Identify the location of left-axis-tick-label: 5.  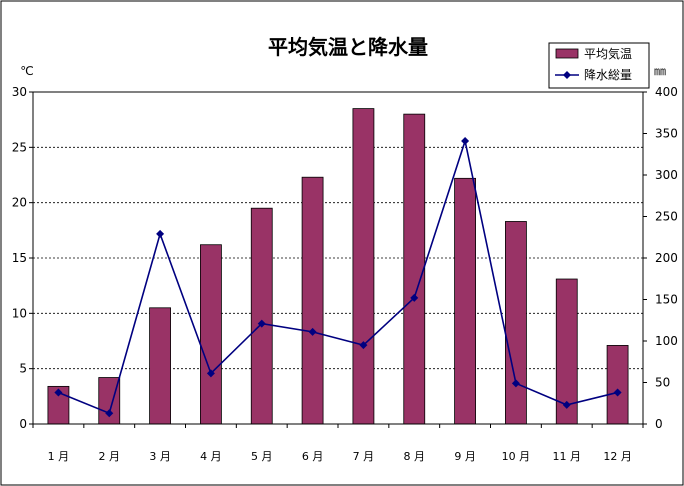
(23, 369).